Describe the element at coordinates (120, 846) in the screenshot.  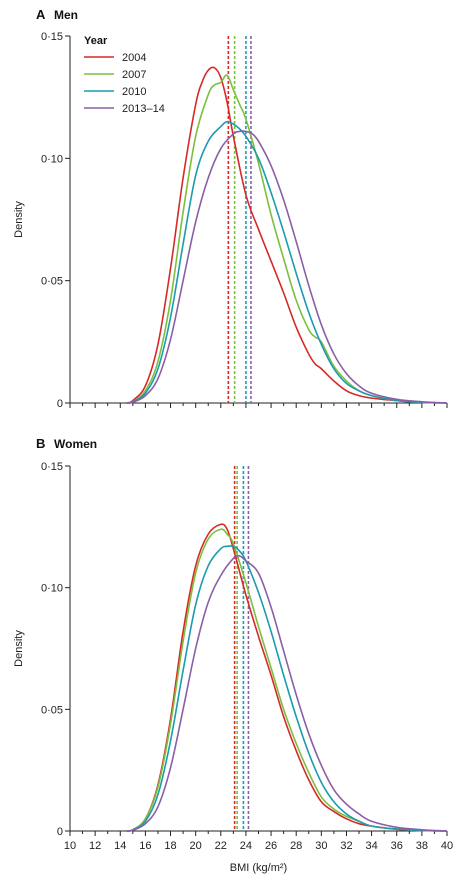
I see `x-tick-label: 14` at that location.